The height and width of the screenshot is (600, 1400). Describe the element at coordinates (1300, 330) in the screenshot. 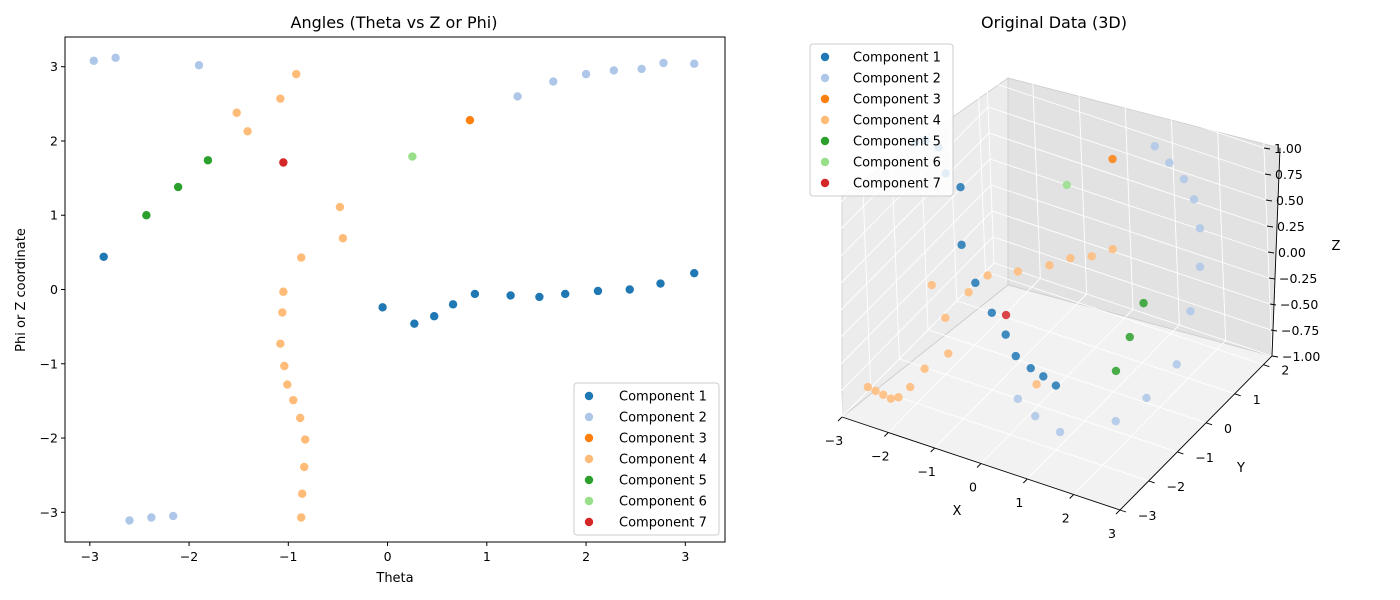

I see `z-tick-label: −0.75` at that location.